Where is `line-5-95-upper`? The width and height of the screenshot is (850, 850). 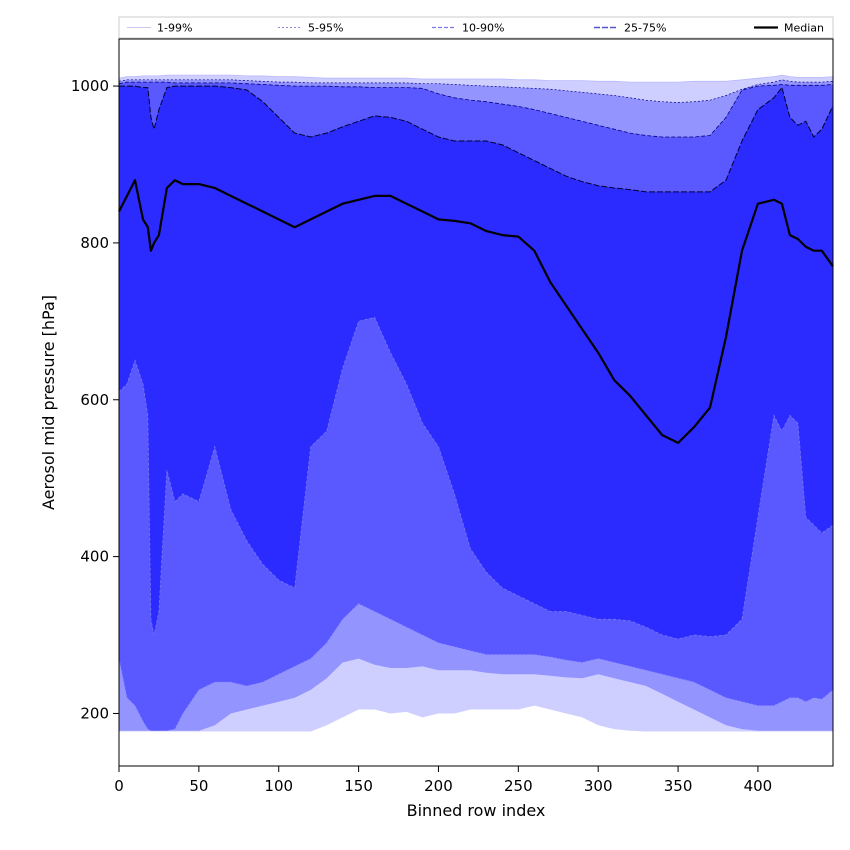 line-5-95-upper is located at coordinates (476, 91).